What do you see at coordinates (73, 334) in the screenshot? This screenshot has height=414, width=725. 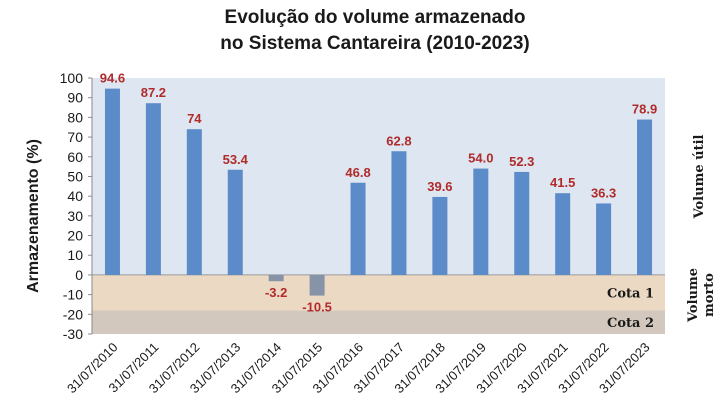 I see `y-tick-label: -30` at bounding box center [73, 334].